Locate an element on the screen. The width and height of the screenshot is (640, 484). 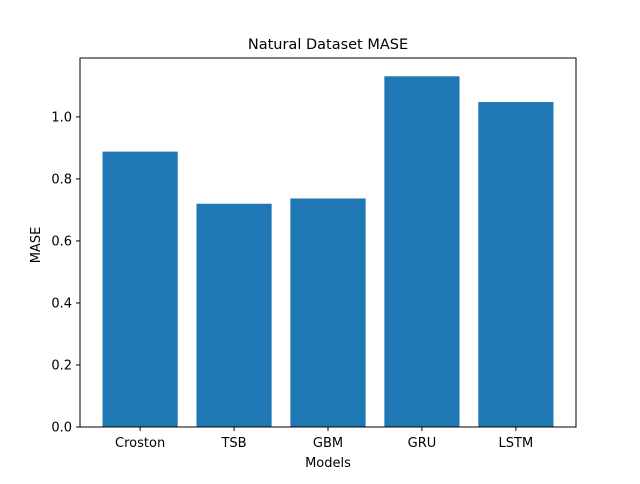
bar-croston is located at coordinates (140, 289).